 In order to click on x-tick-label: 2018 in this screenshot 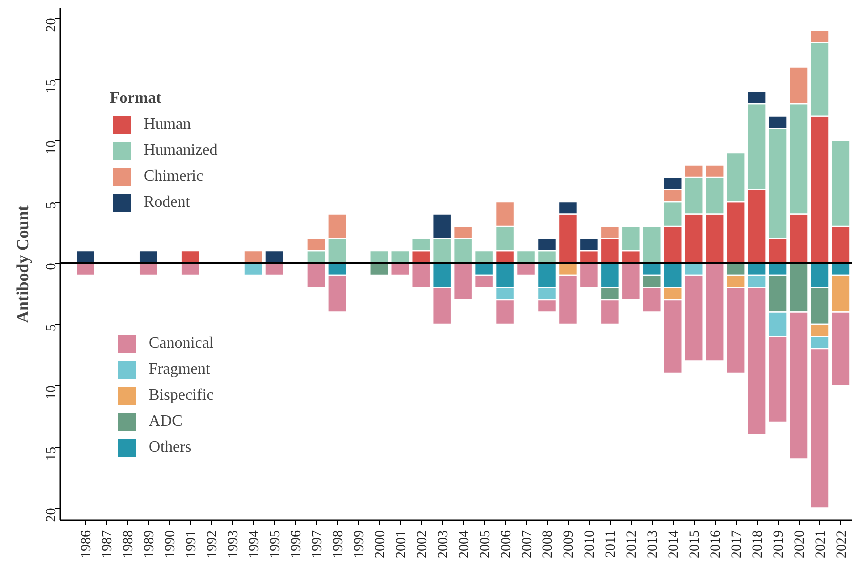, I will do `click(758, 544)`.